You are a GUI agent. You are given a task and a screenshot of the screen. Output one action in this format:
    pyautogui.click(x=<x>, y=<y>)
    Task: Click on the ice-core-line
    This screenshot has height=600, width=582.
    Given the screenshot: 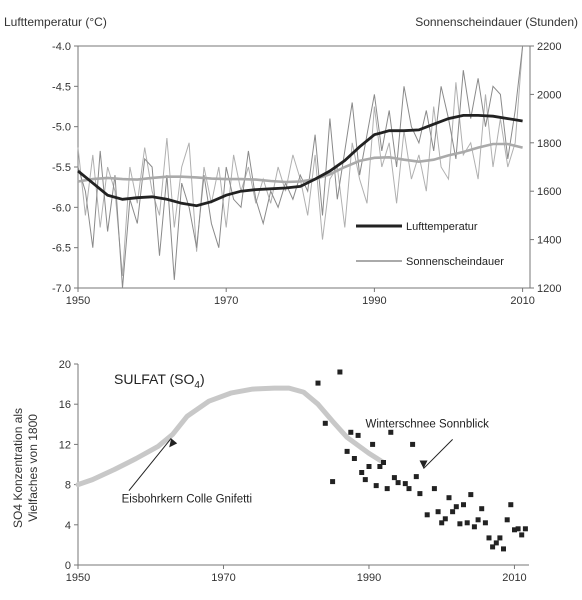 What is the action you would take?
    pyautogui.click(x=230, y=436)
    